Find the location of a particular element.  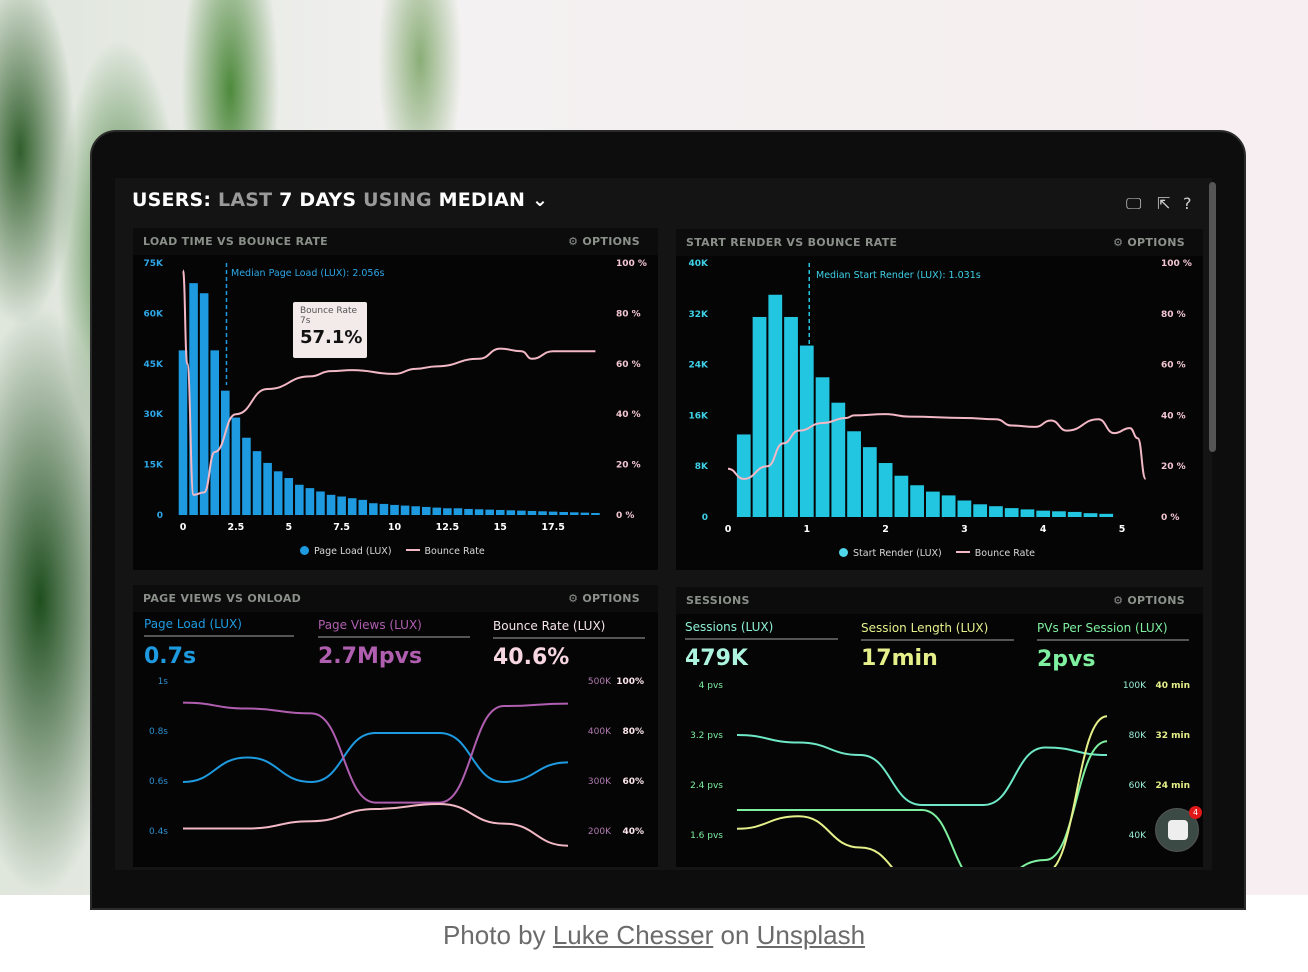

legend: Start Render (LUX) Bounce Rate is located at coordinates (937, 553).